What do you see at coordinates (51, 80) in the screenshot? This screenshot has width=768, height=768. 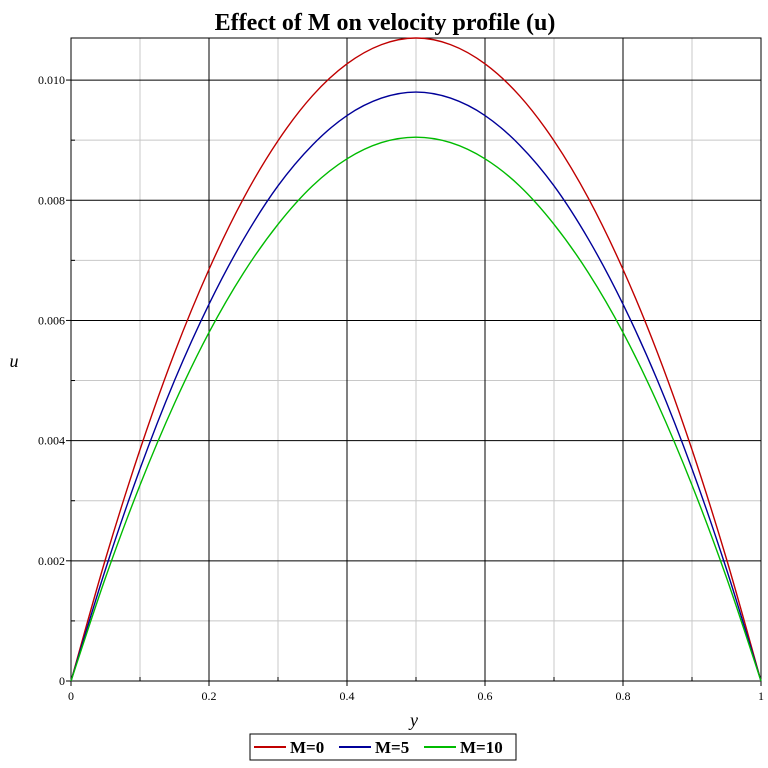 I see `y-tick-label: 0.010` at bounding box center [51, 80].